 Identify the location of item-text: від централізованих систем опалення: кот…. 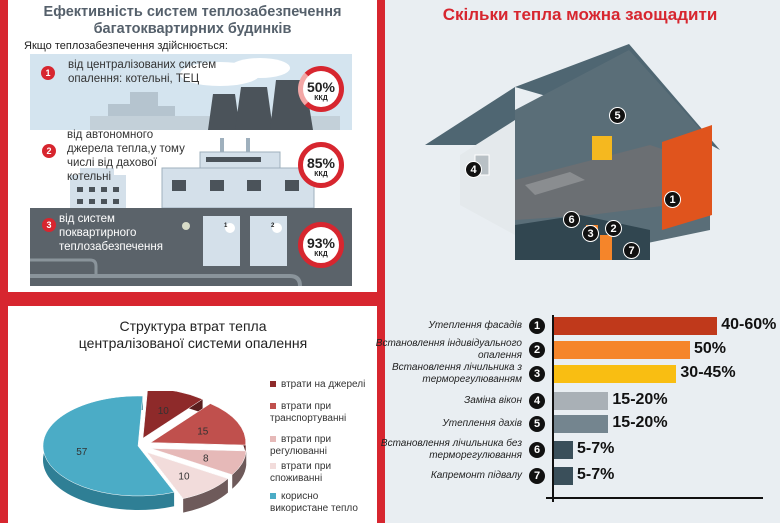
(142, 72).